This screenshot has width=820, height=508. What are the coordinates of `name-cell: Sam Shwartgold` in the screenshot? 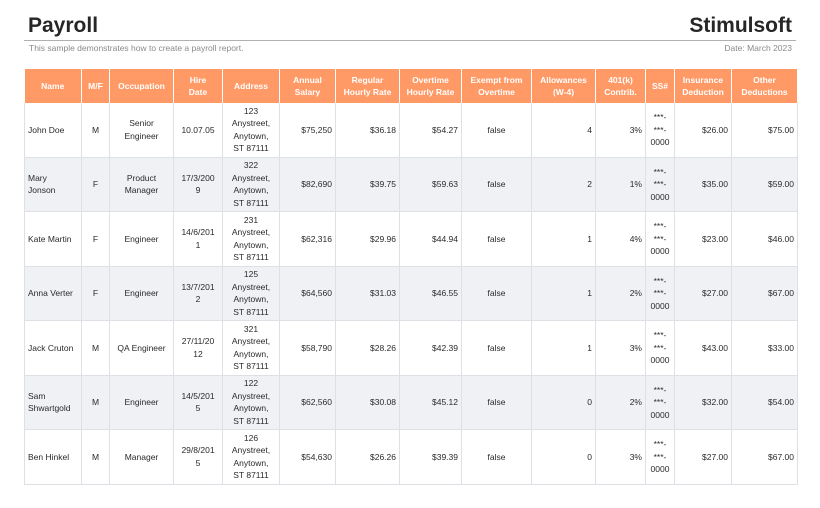 It's located at (53, 402).